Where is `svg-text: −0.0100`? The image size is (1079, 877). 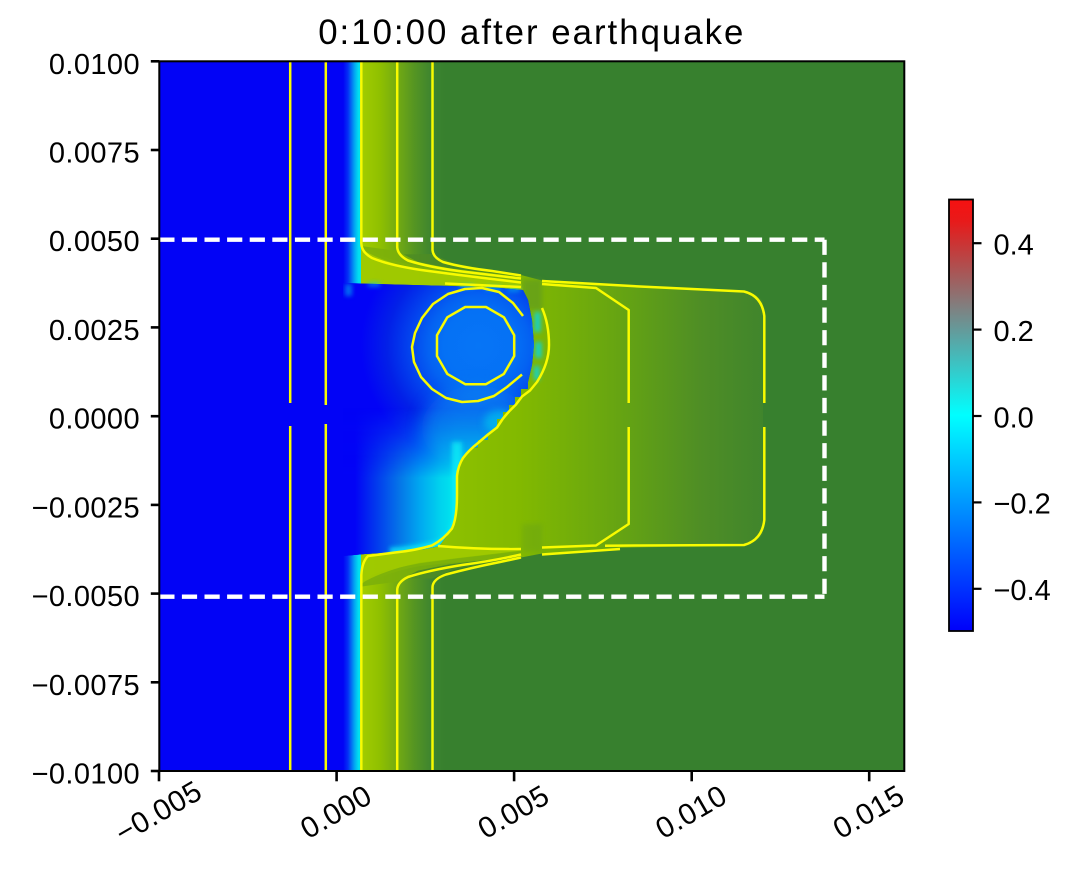 svg-text: −0.0100 is located at coordinates (86, 775).